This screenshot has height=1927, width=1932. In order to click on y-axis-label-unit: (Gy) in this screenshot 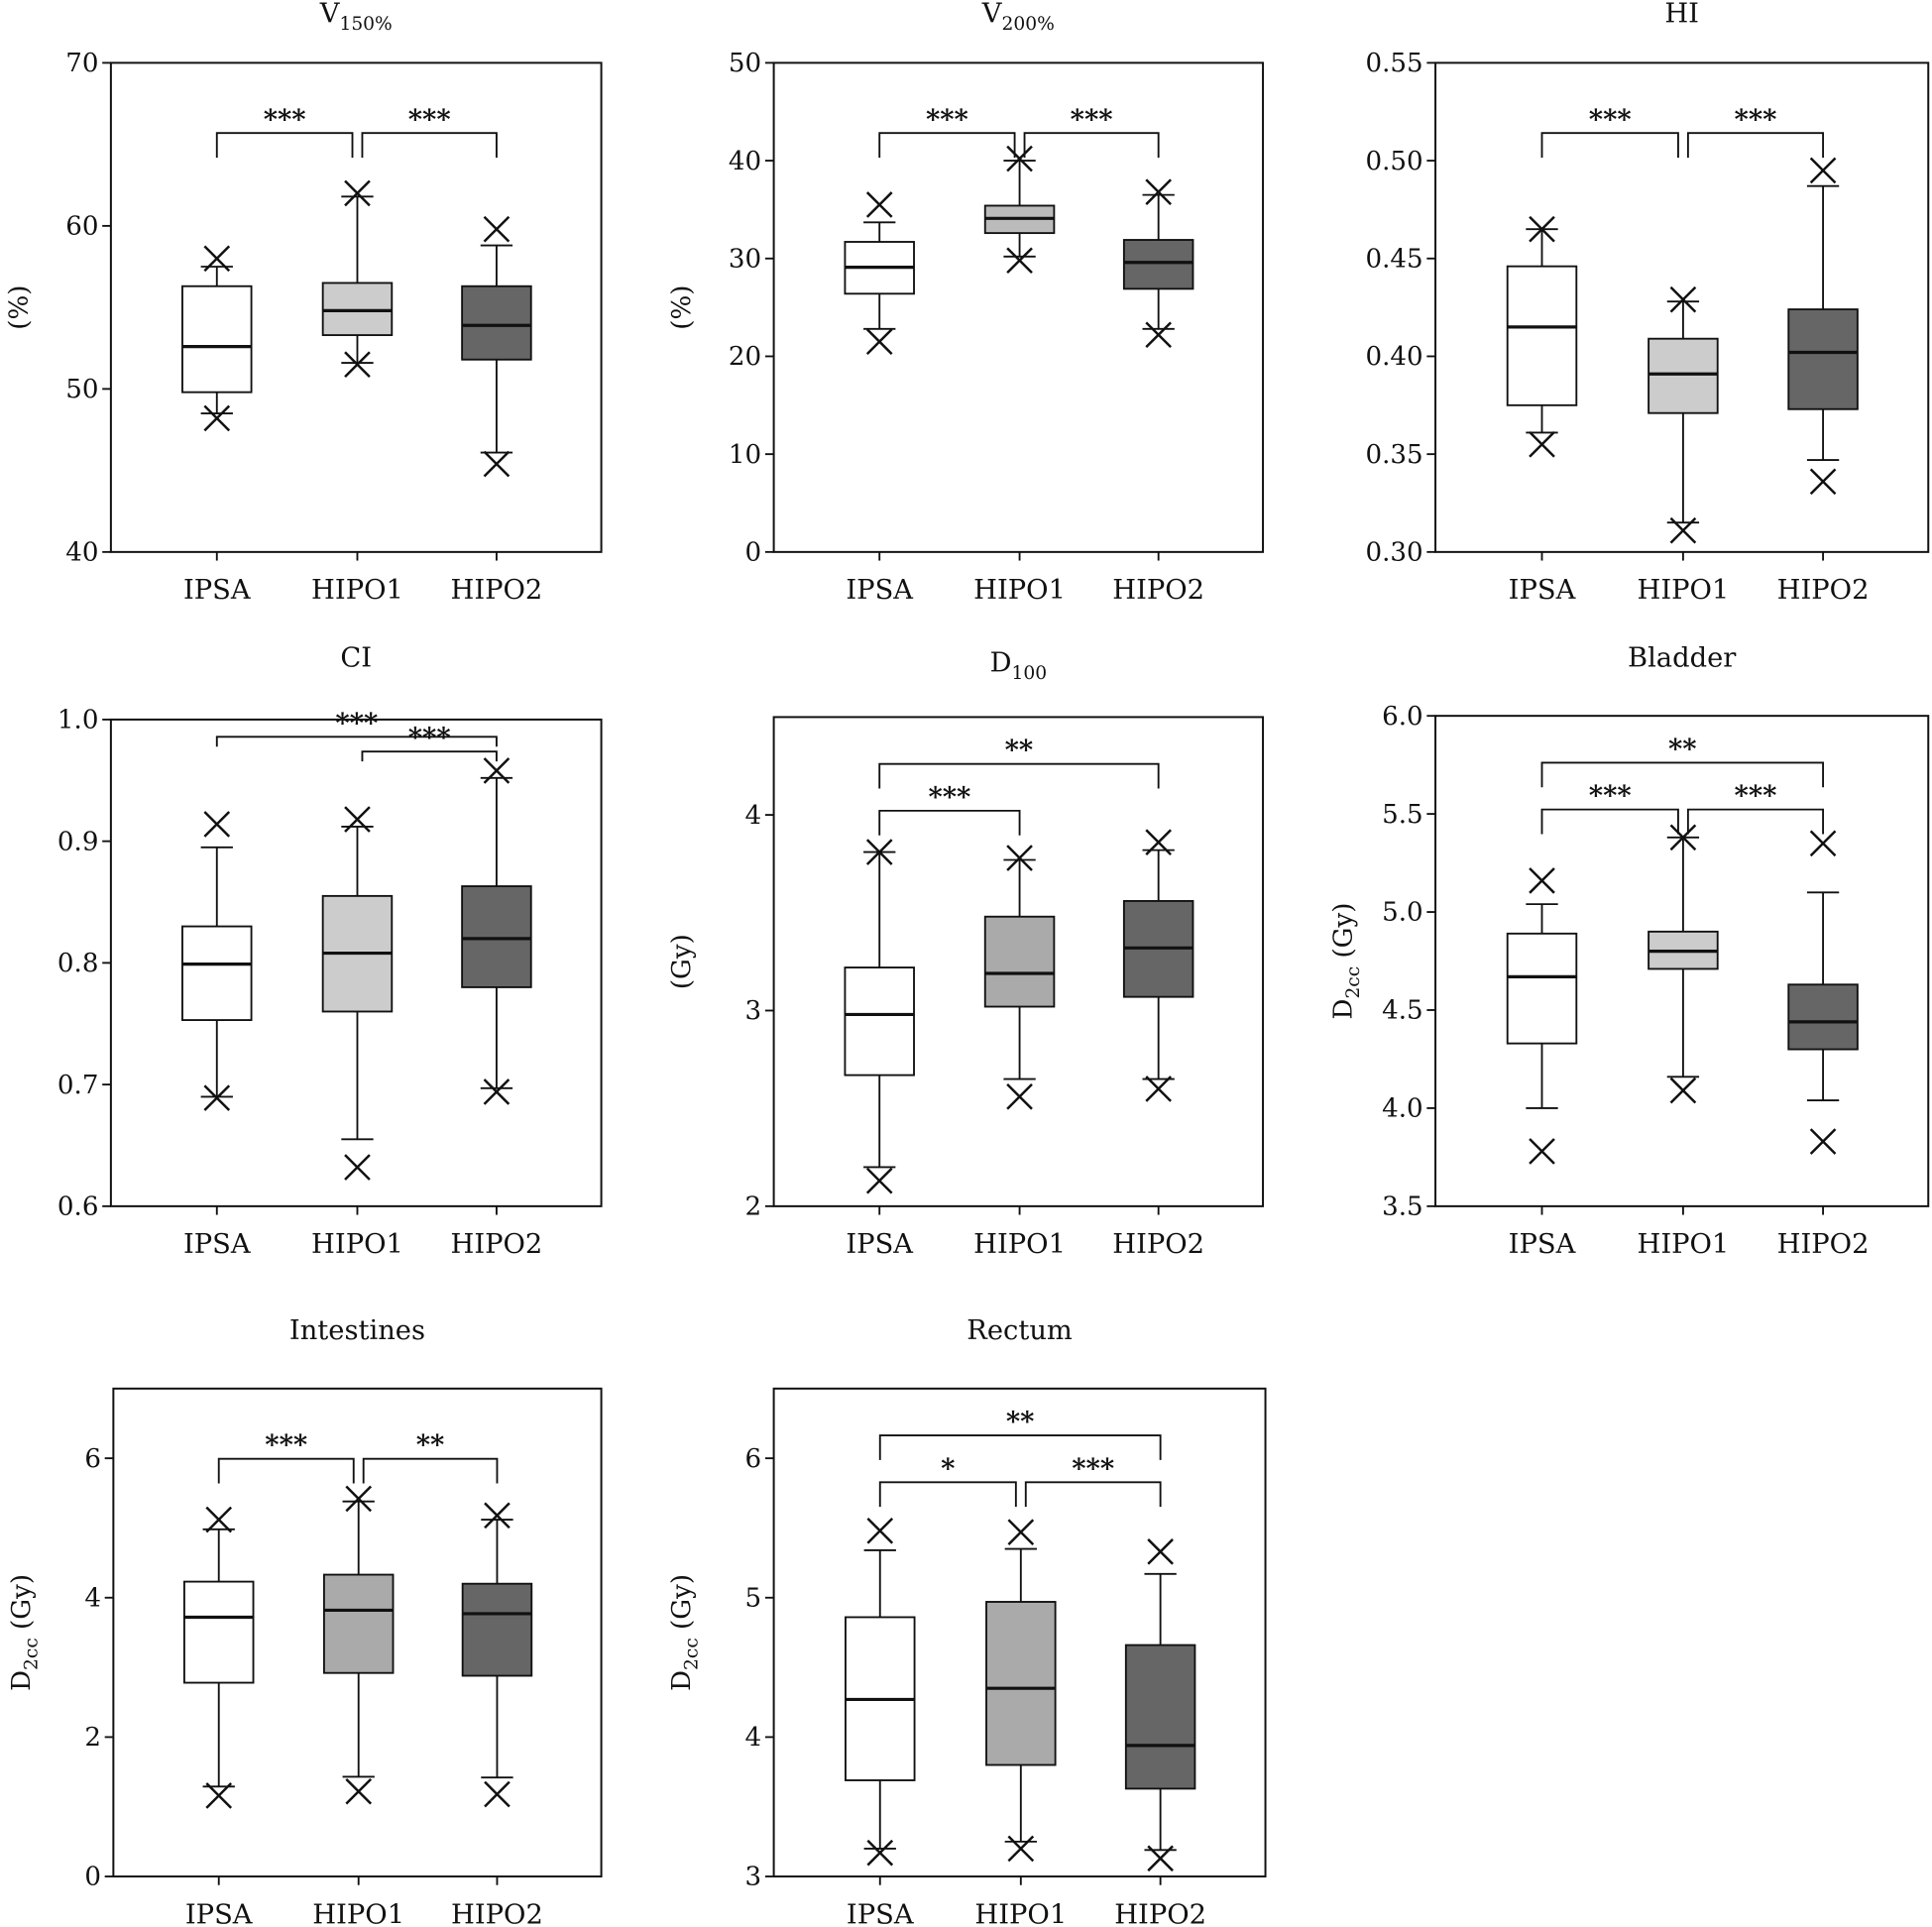, I will do `click(682, 1606)`.